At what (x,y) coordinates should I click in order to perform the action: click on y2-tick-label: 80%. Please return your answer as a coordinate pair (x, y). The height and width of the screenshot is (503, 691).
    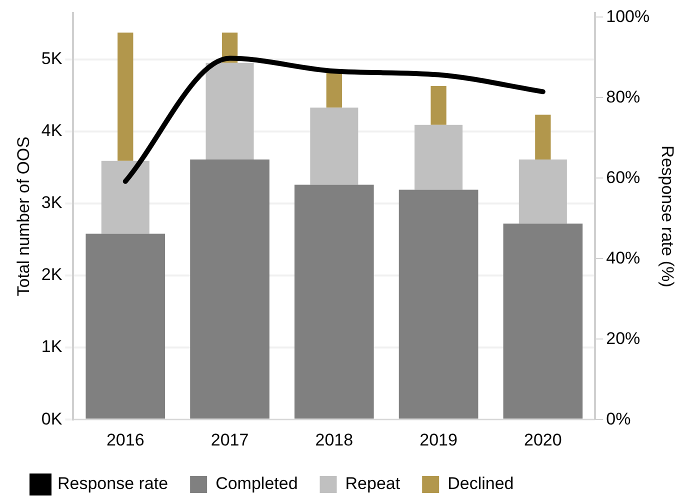
    Looking at the image, I should click on (623, 96).